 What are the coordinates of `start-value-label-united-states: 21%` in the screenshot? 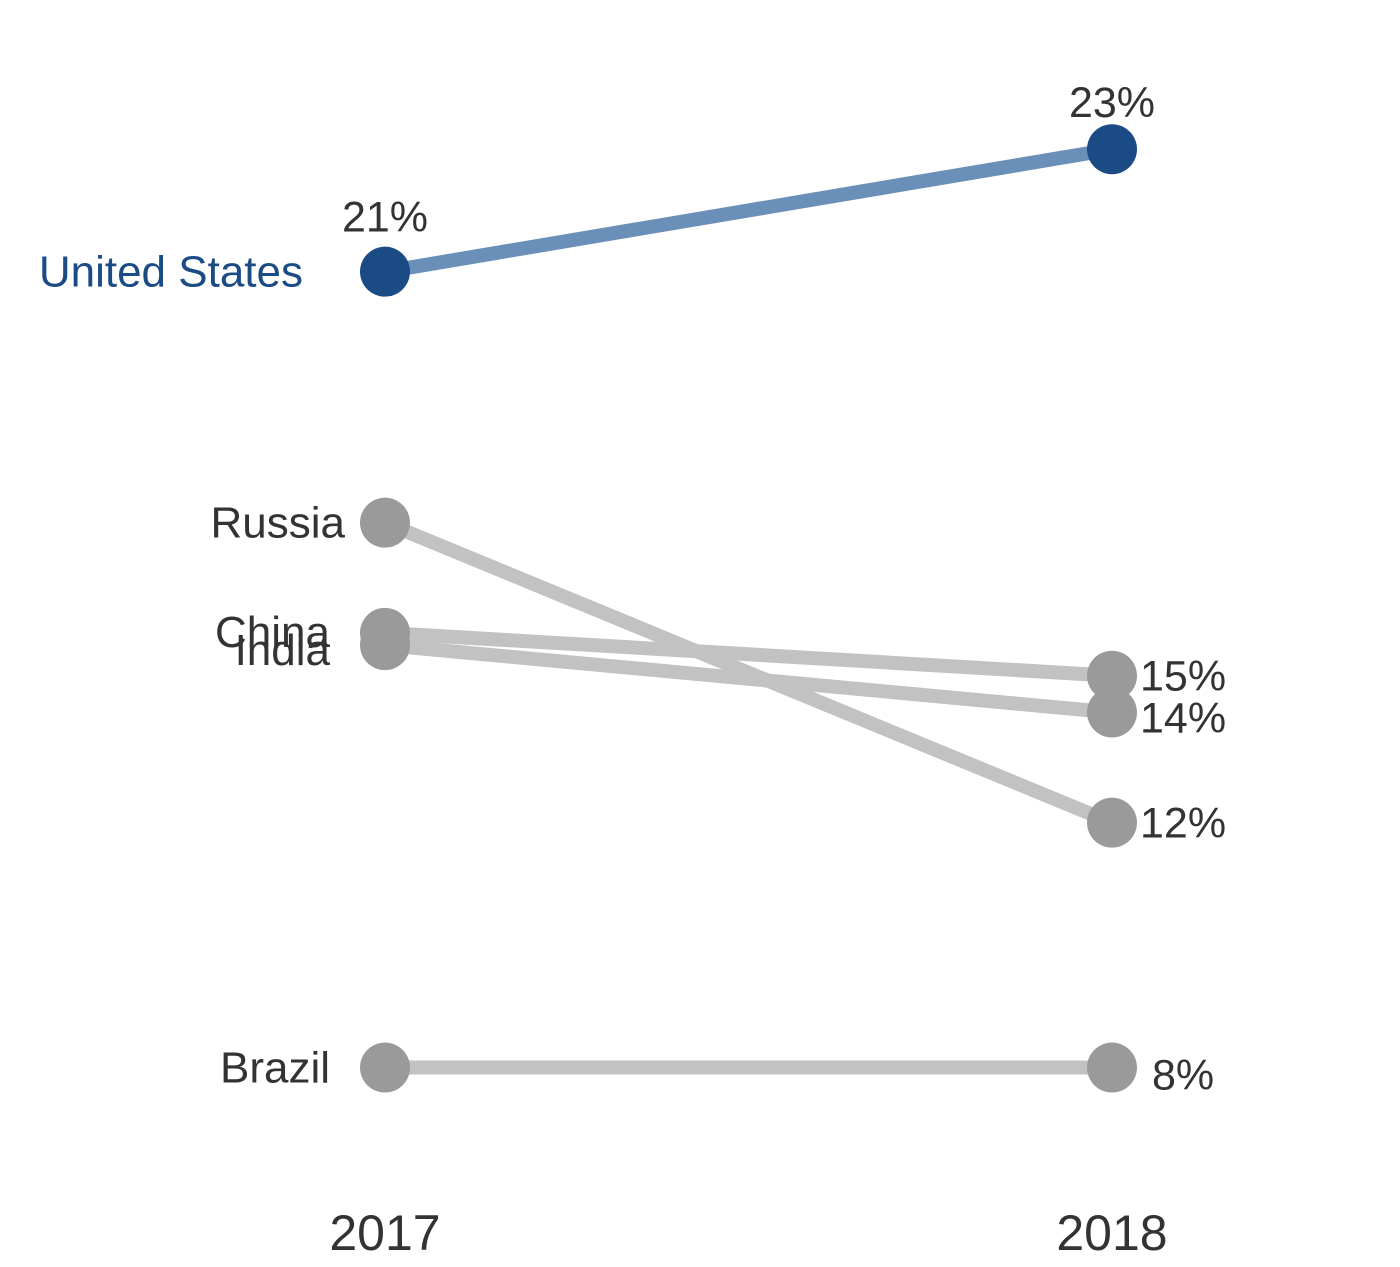 It's located at (385, 218).